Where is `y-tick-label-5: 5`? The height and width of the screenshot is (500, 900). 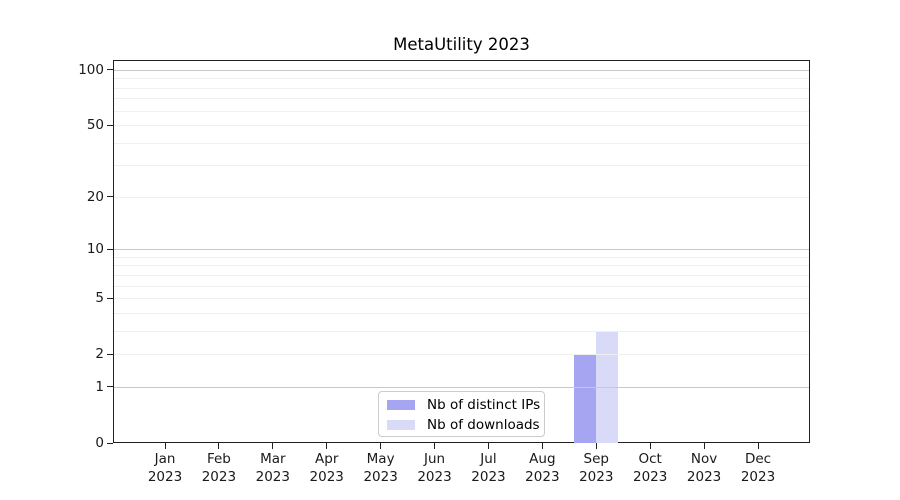 y-tick-label-5: 5 is located at coordinates (99, 298).